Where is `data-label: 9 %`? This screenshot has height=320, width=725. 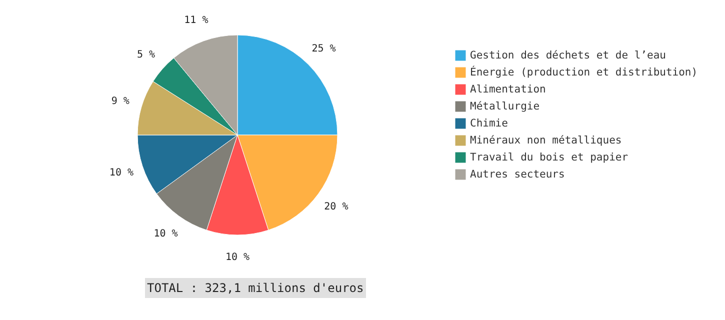 data-label: 9 % is located at coordinates (120, 101).